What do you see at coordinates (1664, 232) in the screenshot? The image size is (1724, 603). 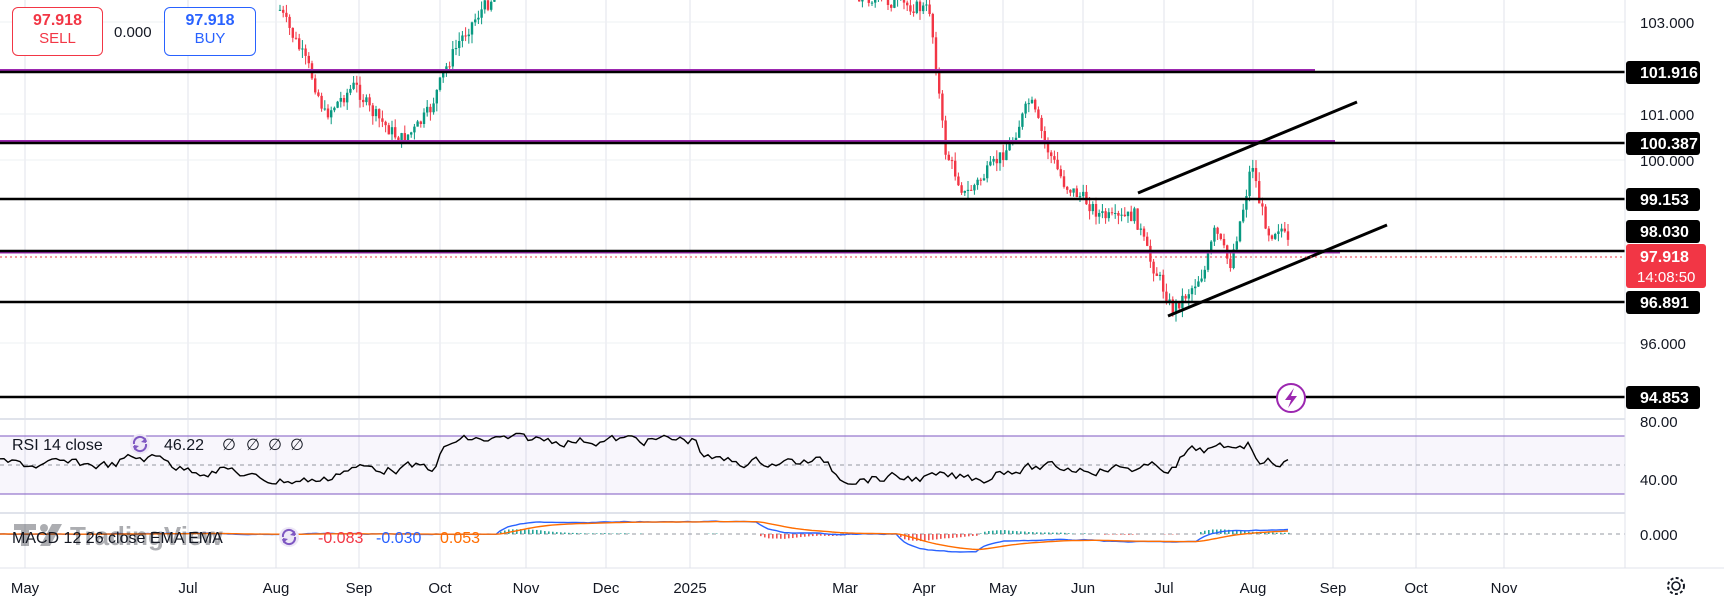 I see `svg-text: 98.030` at bounding box center [1664, 232].